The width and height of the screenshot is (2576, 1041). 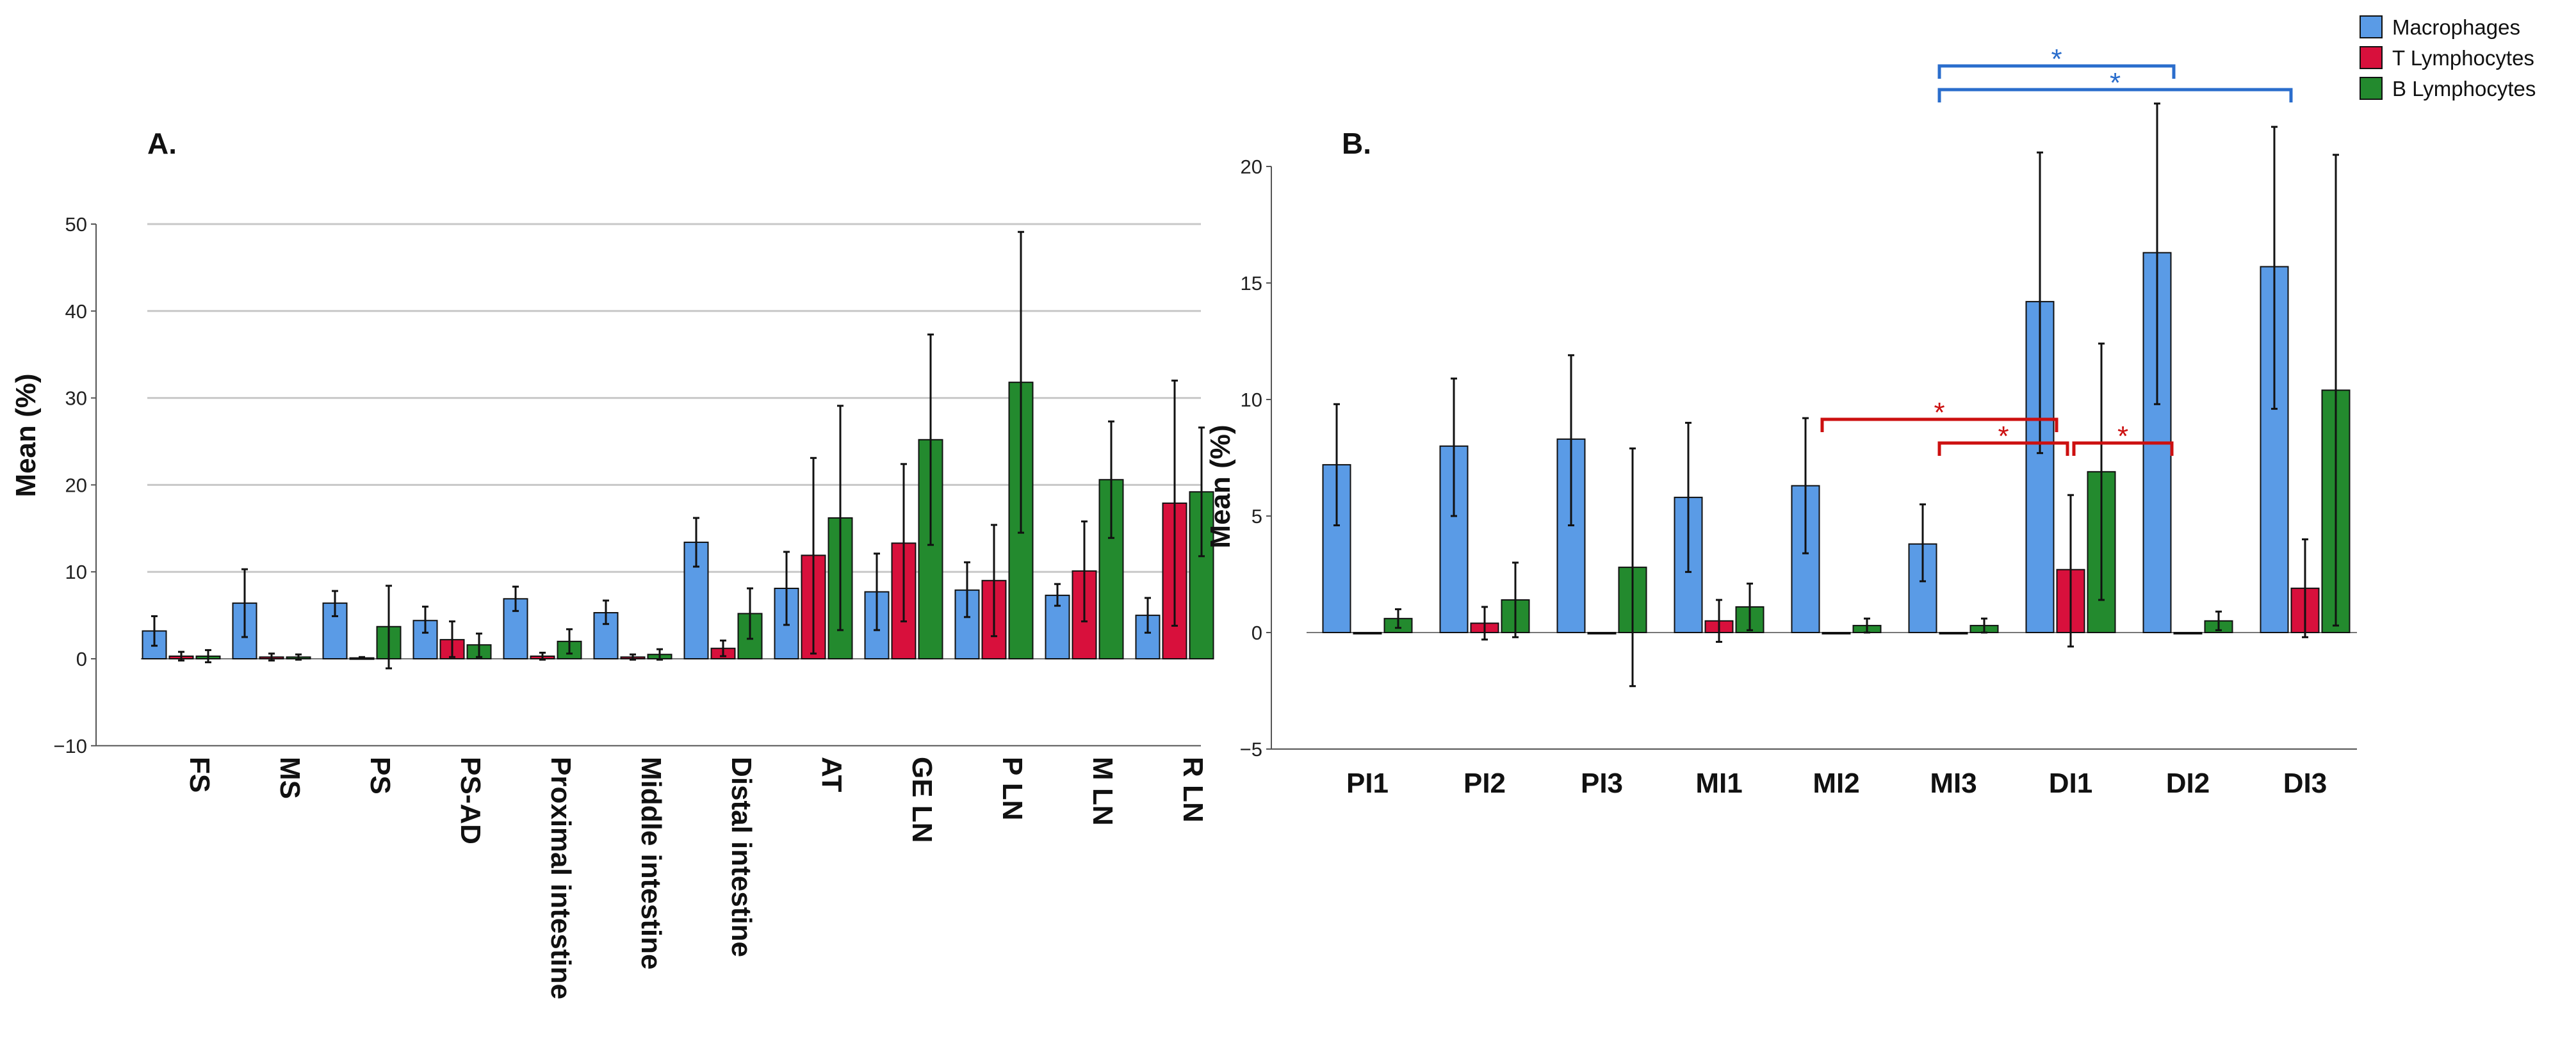 I want to click on x-tick-label-ms: MS, so click(x=290, y=778).